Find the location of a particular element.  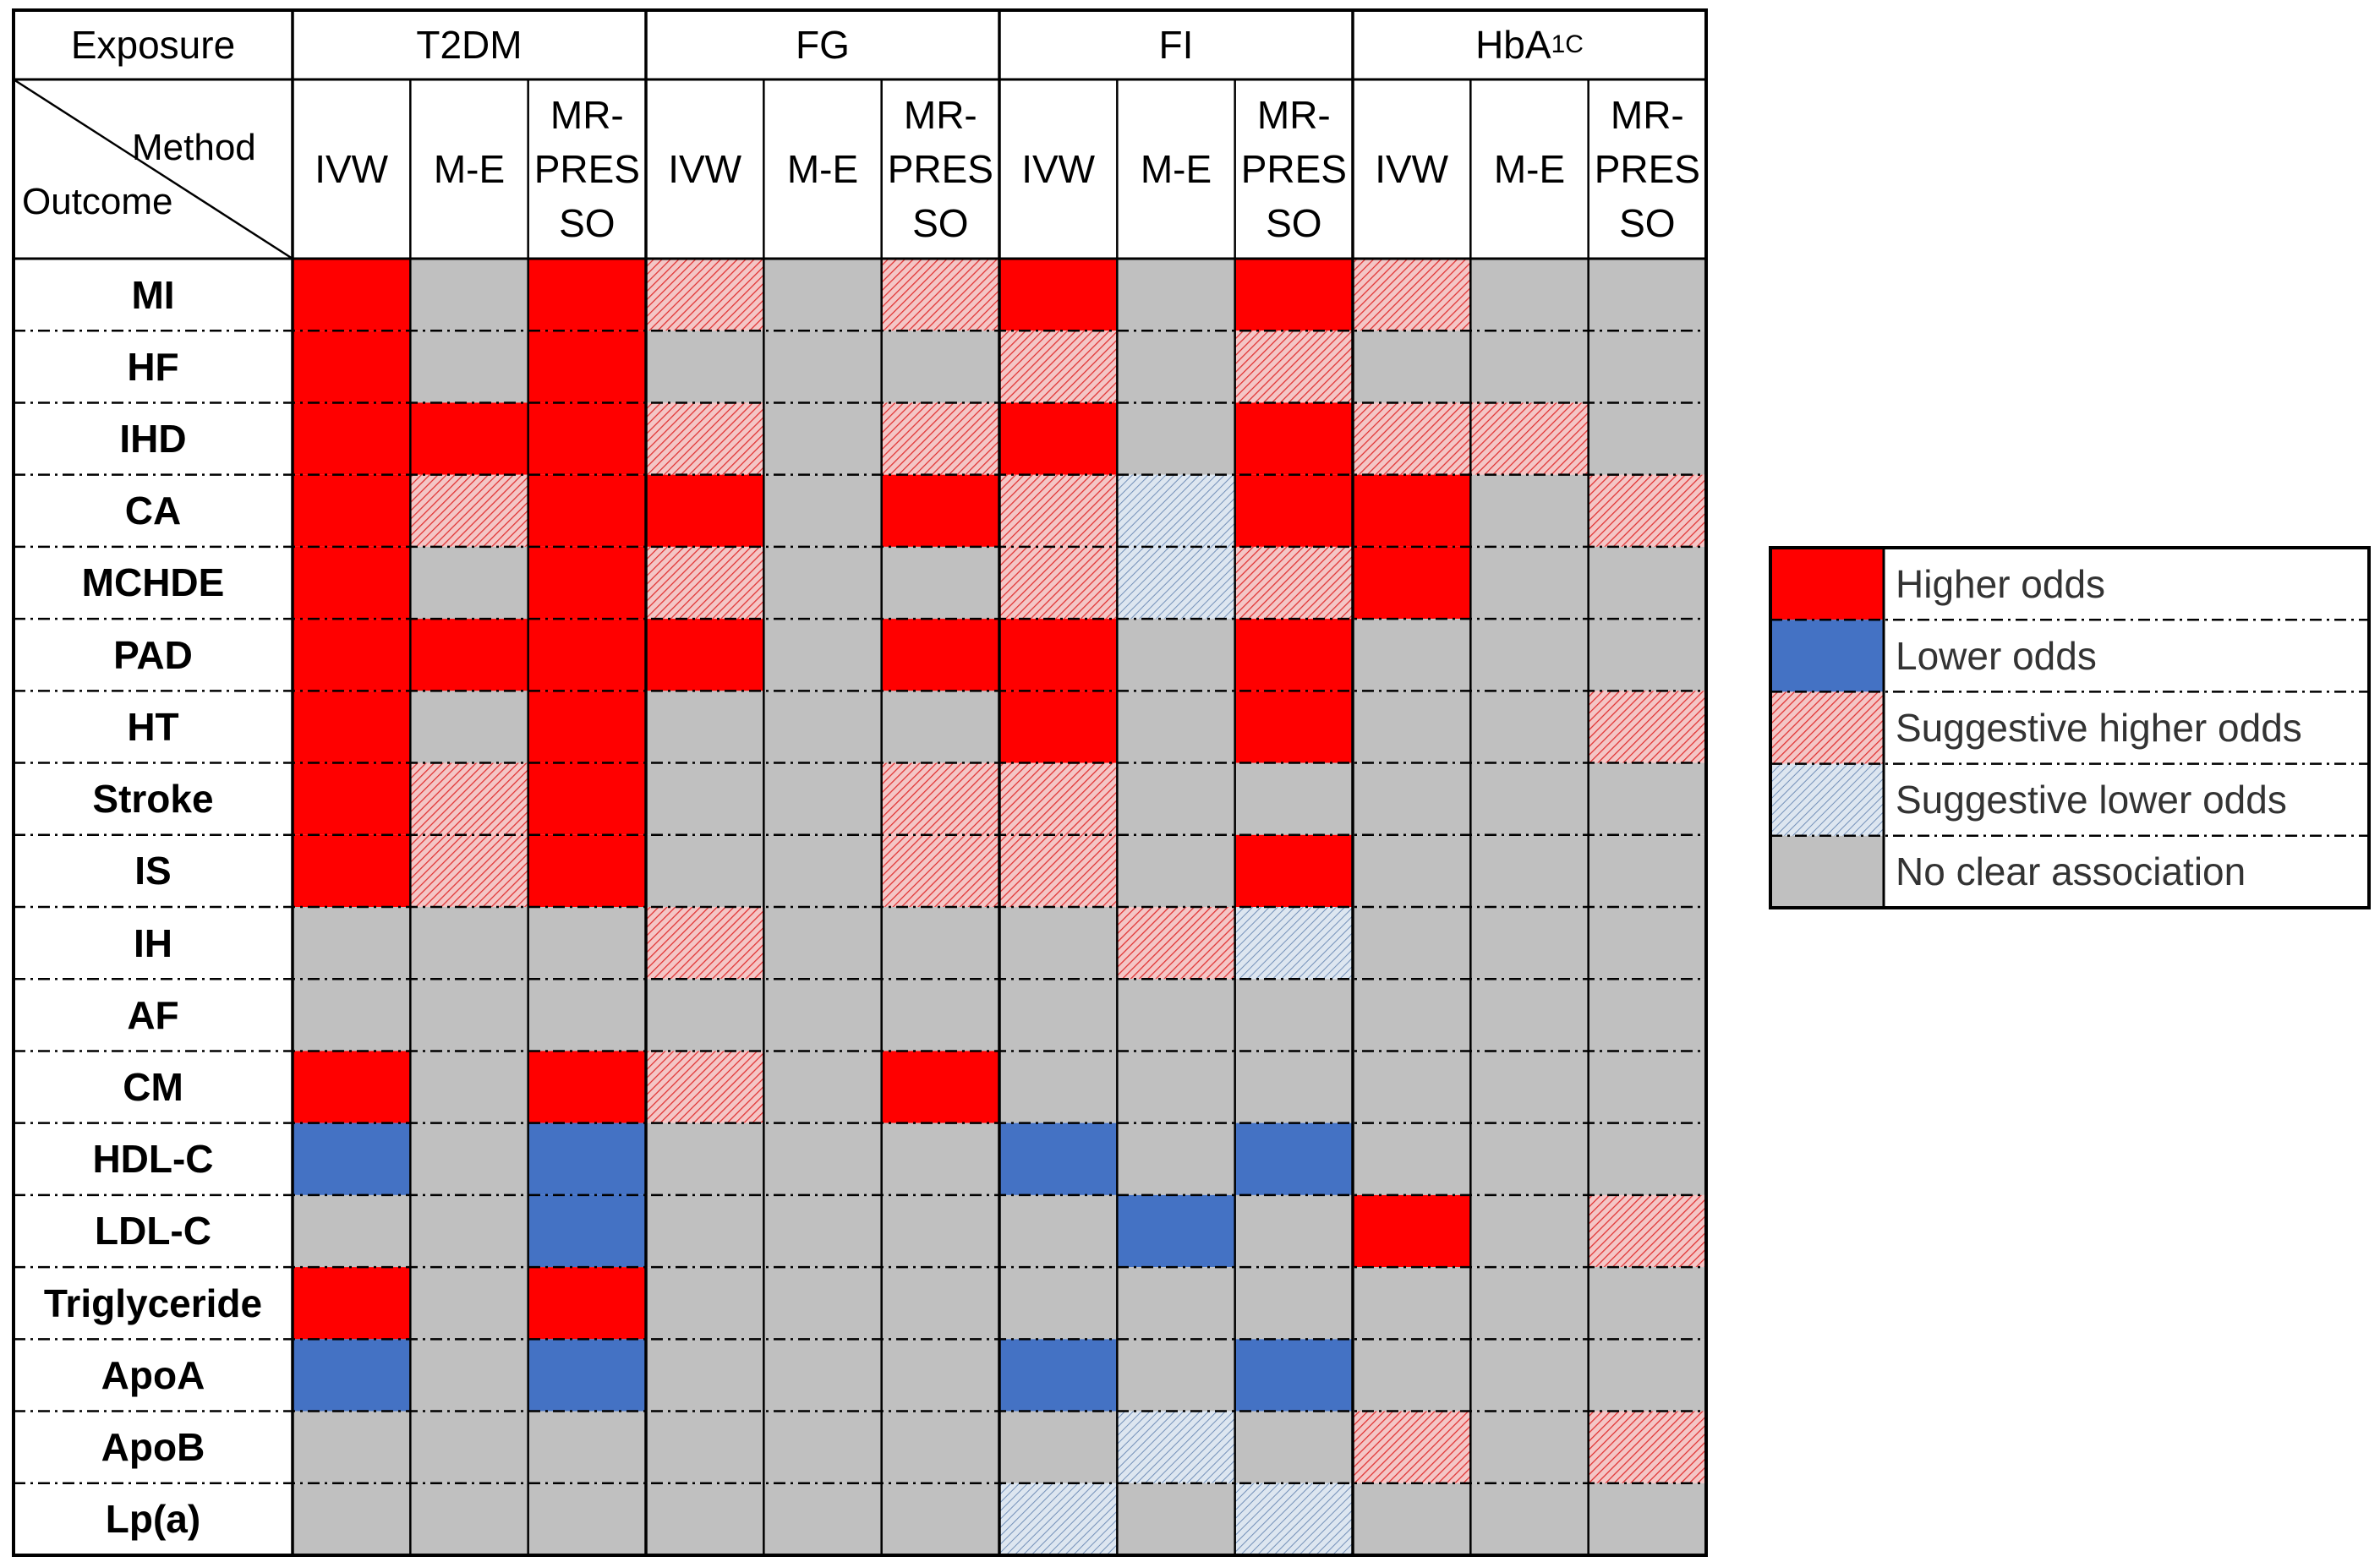

heatmap-cell-lp-a--8 is located at coordinates (1293, 1519).